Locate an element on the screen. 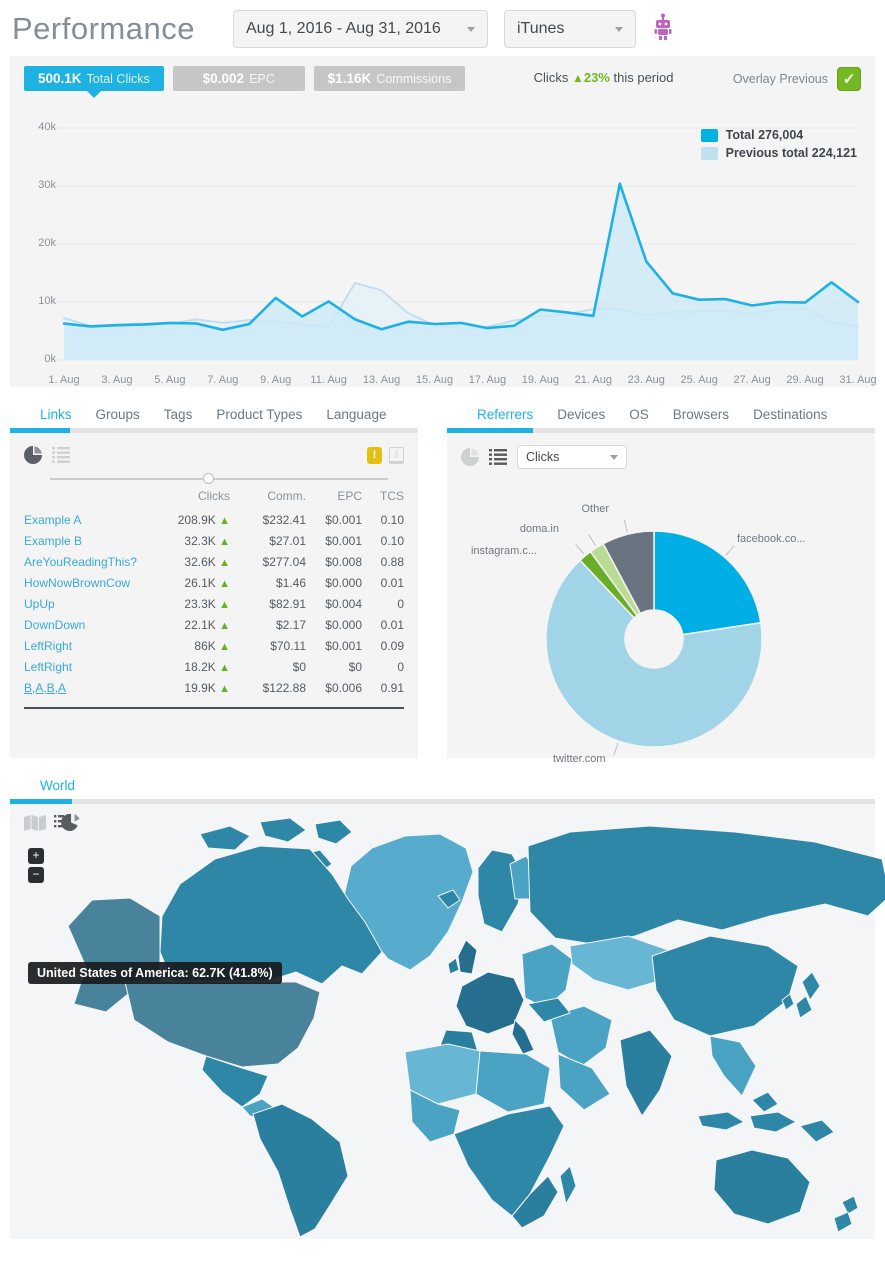  zoom-out-button: − is located at coordinates (36, 875).